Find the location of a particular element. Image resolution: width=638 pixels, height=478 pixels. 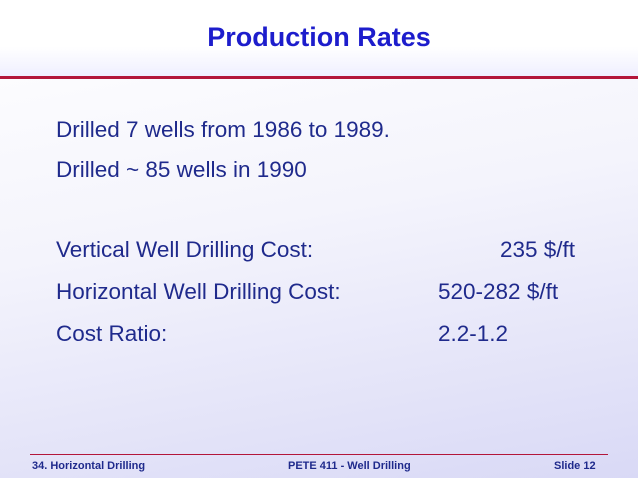

horizontal-cost-value: 520-282 $/ft is located at coordinates (498, 291).